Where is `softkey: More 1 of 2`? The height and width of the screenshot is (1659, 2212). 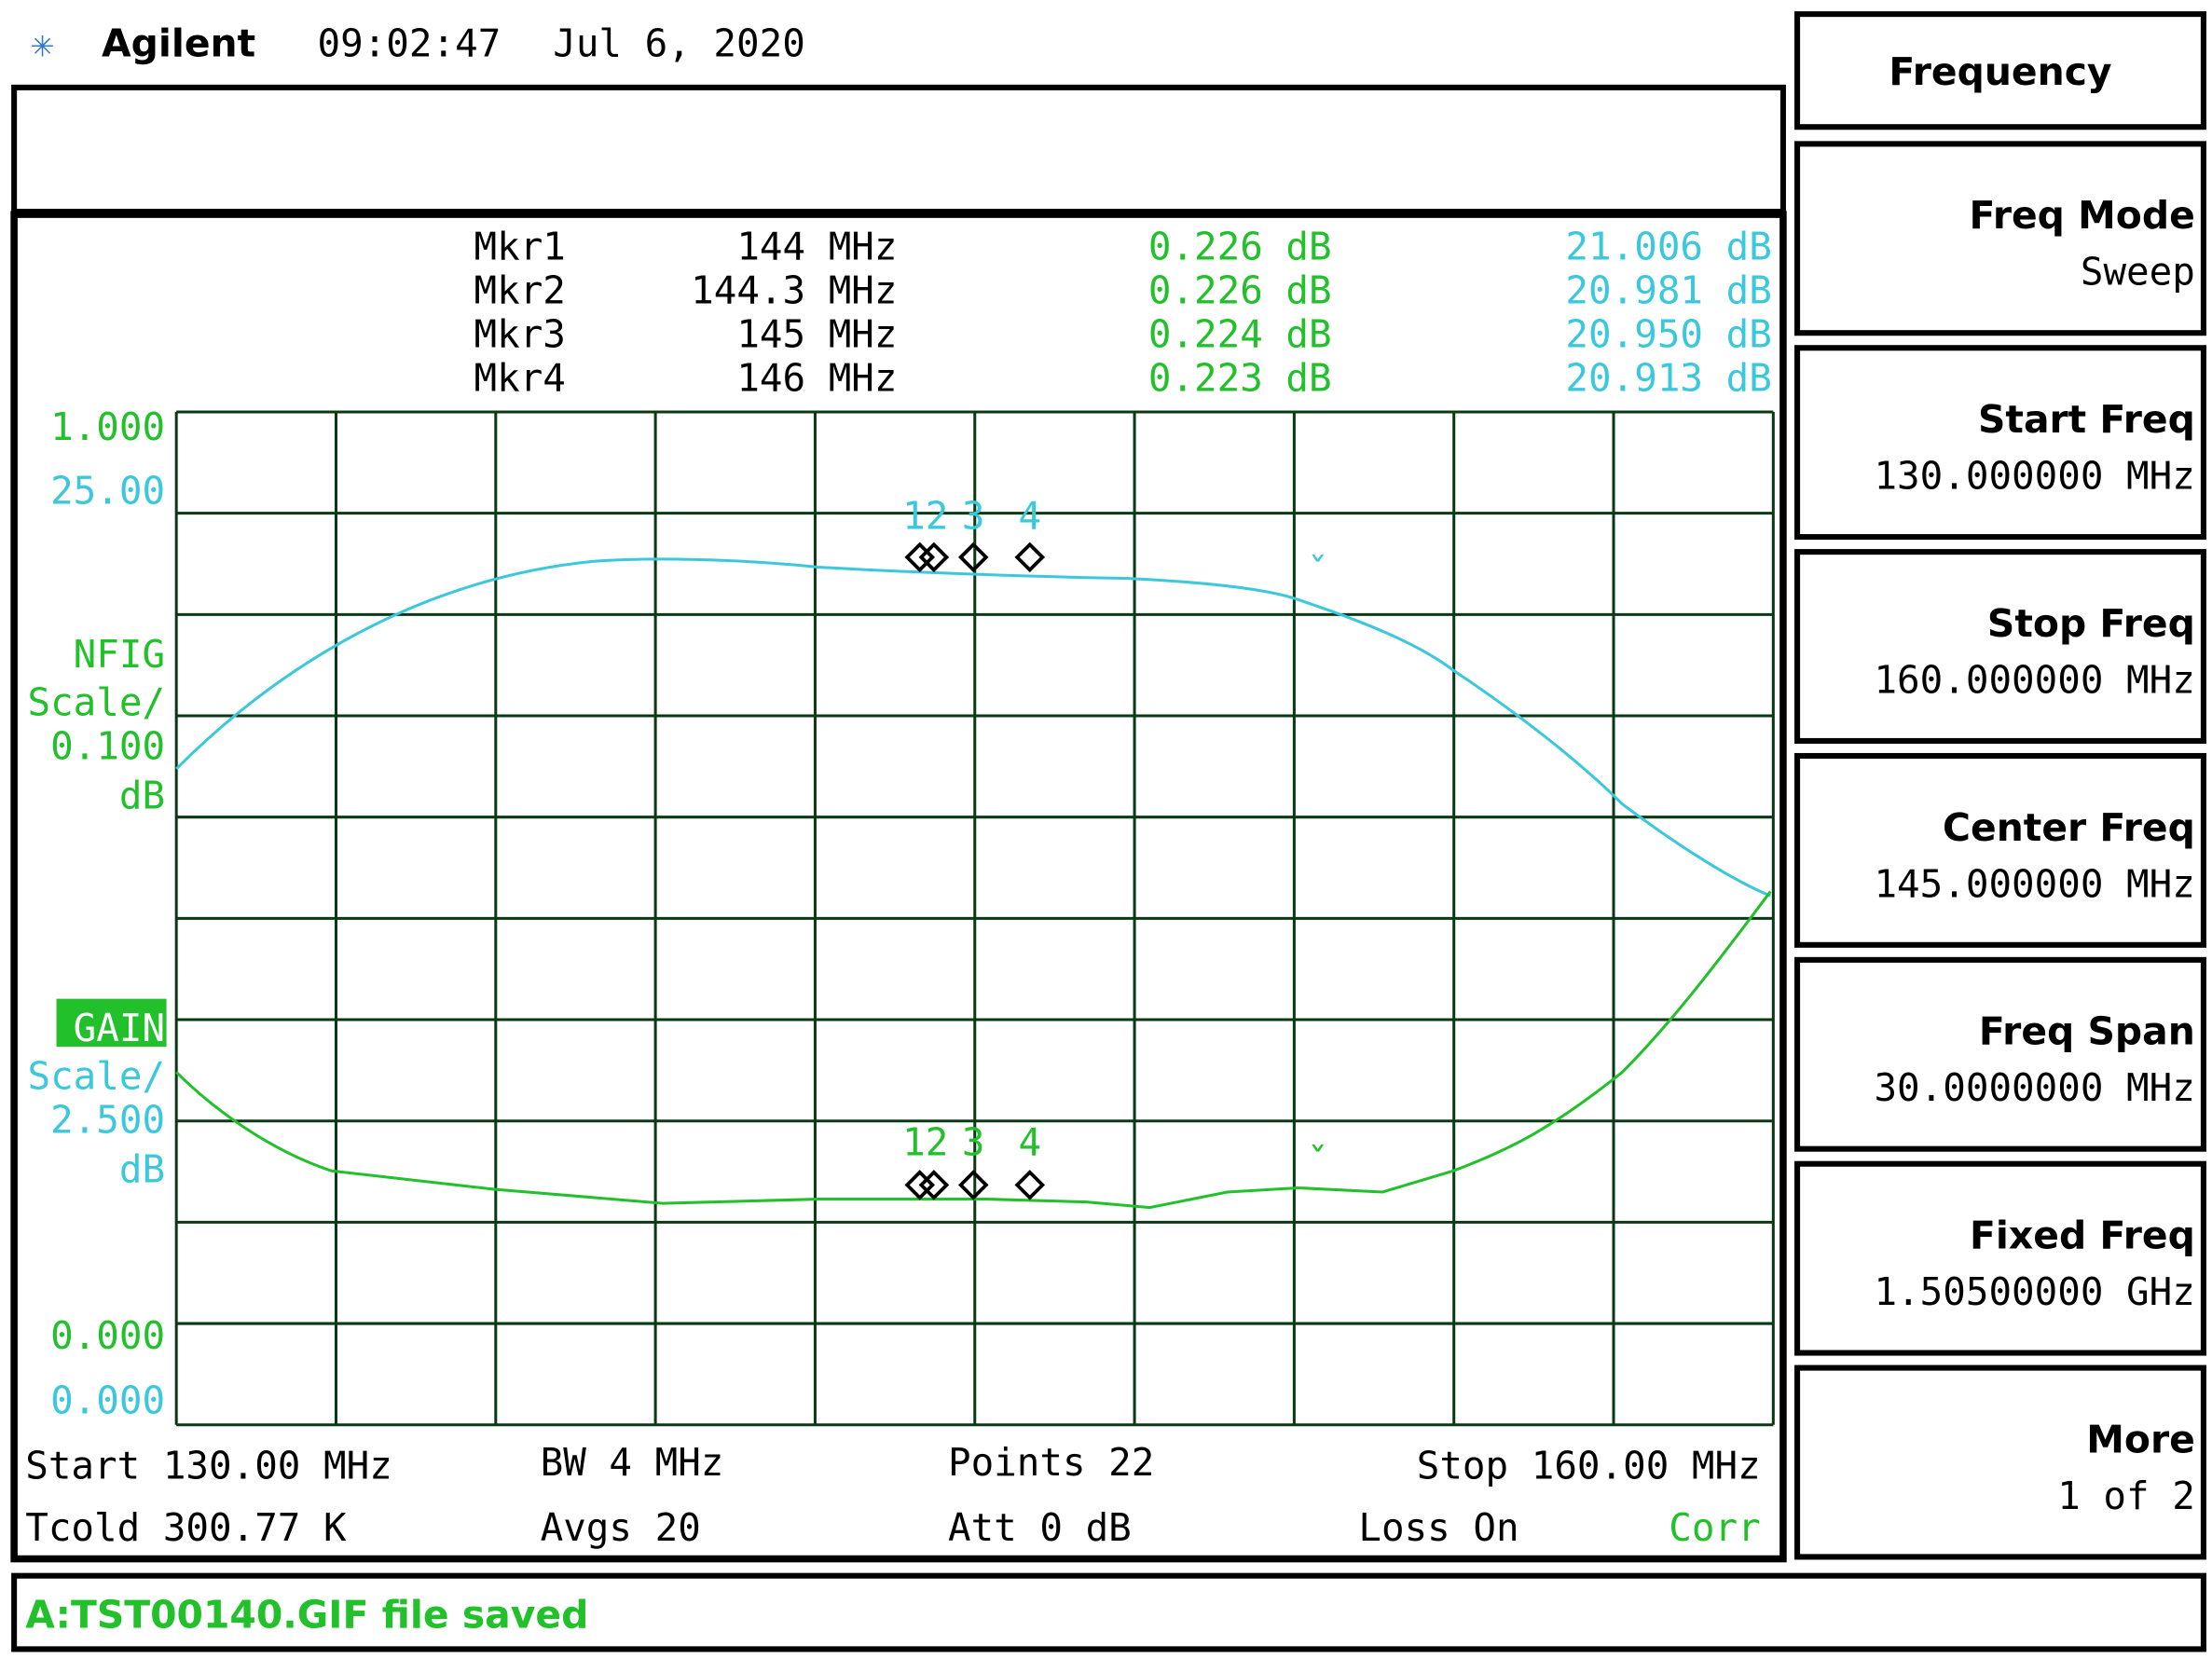 softkey: More 1 of 2 is located at coordinates (2000, 1462).